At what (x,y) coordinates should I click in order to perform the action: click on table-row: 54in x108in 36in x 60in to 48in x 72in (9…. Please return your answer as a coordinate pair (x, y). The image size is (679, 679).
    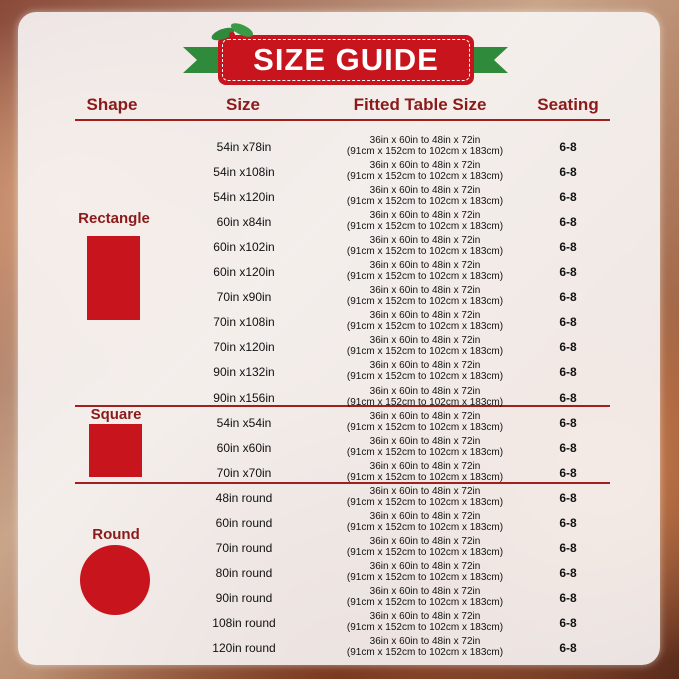
    Looking at the image, I should click on (339, 173).